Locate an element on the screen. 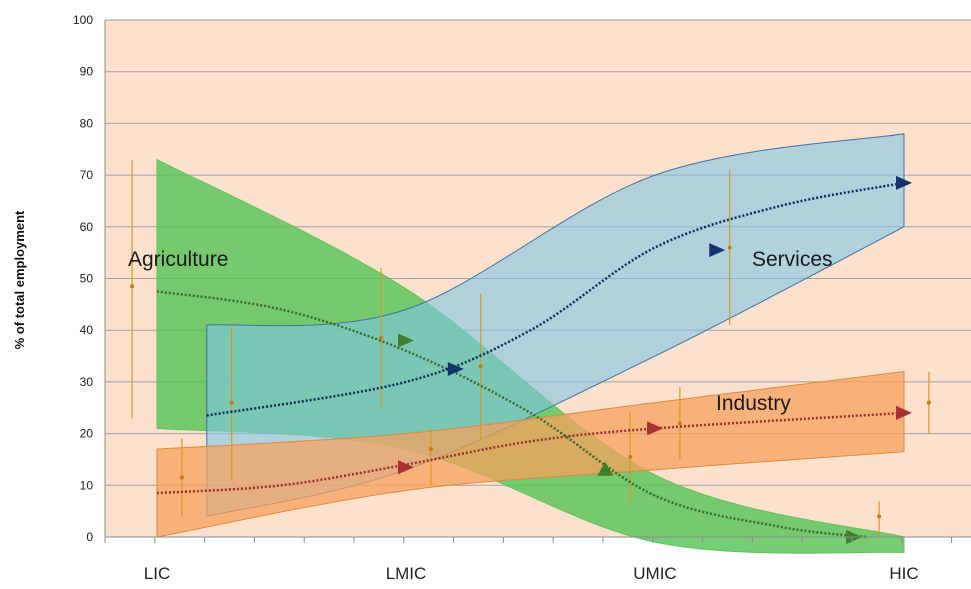  industry-trend-line is located at coordinates (530, 453).